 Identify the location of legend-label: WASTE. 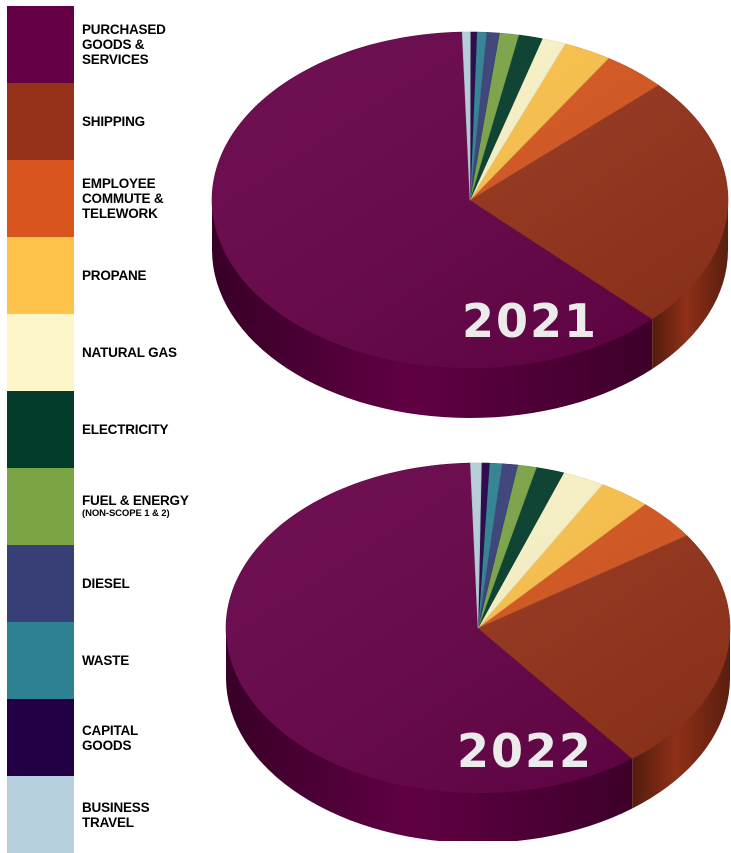
(106, 660).